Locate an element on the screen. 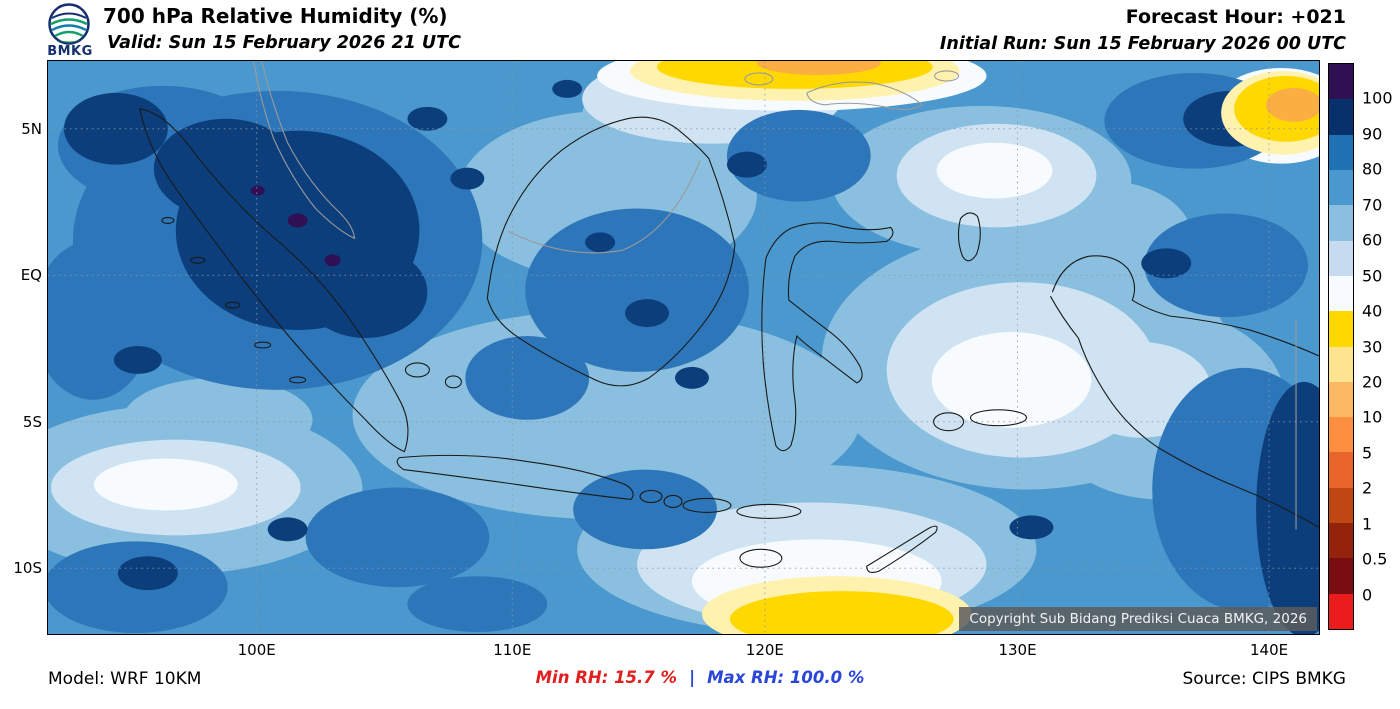 The image size is (1400, 709). colorbar-tick-label: 80 is located at coordinates (1372, 169).